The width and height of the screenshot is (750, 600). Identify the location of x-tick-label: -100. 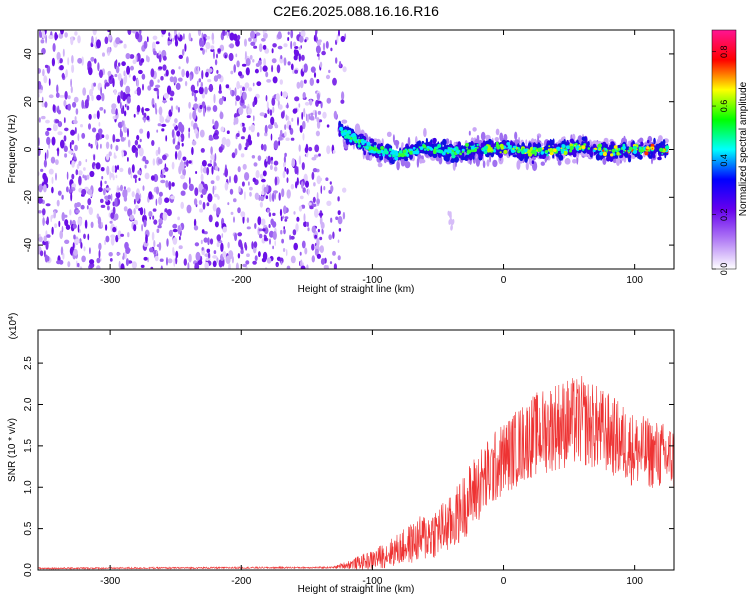
(372, 581).